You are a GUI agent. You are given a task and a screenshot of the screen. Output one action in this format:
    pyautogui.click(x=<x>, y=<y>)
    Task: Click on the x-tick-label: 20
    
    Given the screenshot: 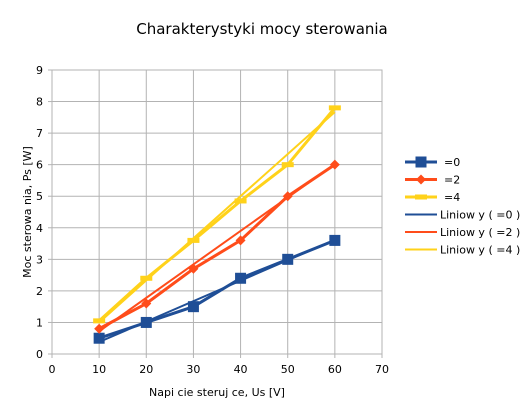 What is the action you would take?
    pyautogui.click(x=146, y=369)
    